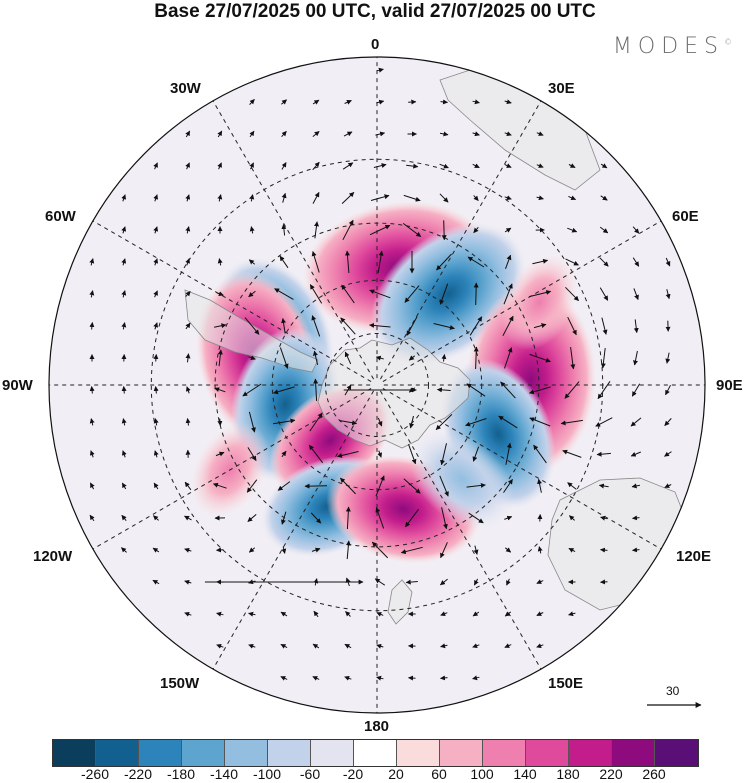 The width and height of the screenshot is (750, 783). I want to click on lon-label-120w: 120W, so click(53, 556).